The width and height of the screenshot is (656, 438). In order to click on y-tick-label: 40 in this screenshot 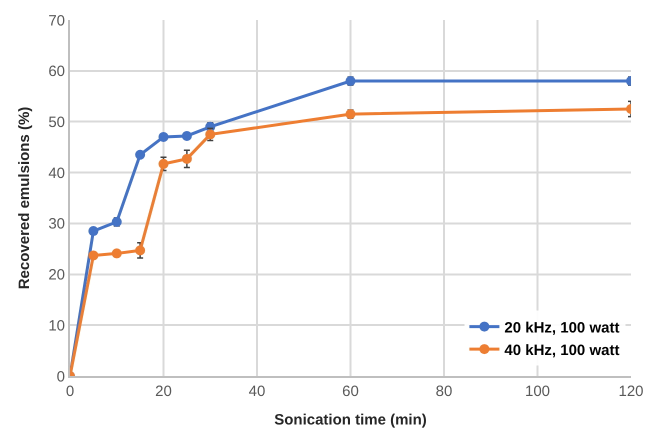, I will do `click(56, 173)`.